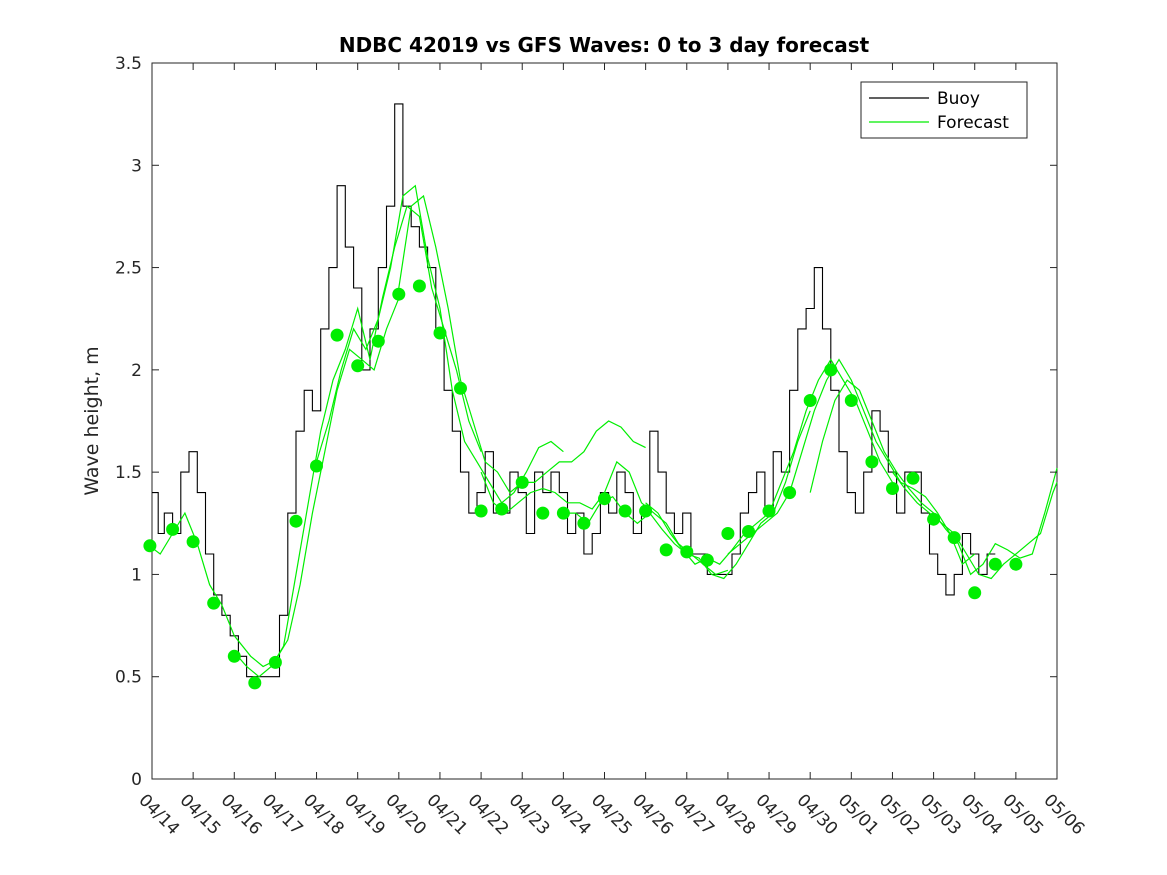 The image size is (1167, 875). Describe the element at coordinates (128, 269) in the screenshot. I see `y-tick-label: 2.5` at that location.